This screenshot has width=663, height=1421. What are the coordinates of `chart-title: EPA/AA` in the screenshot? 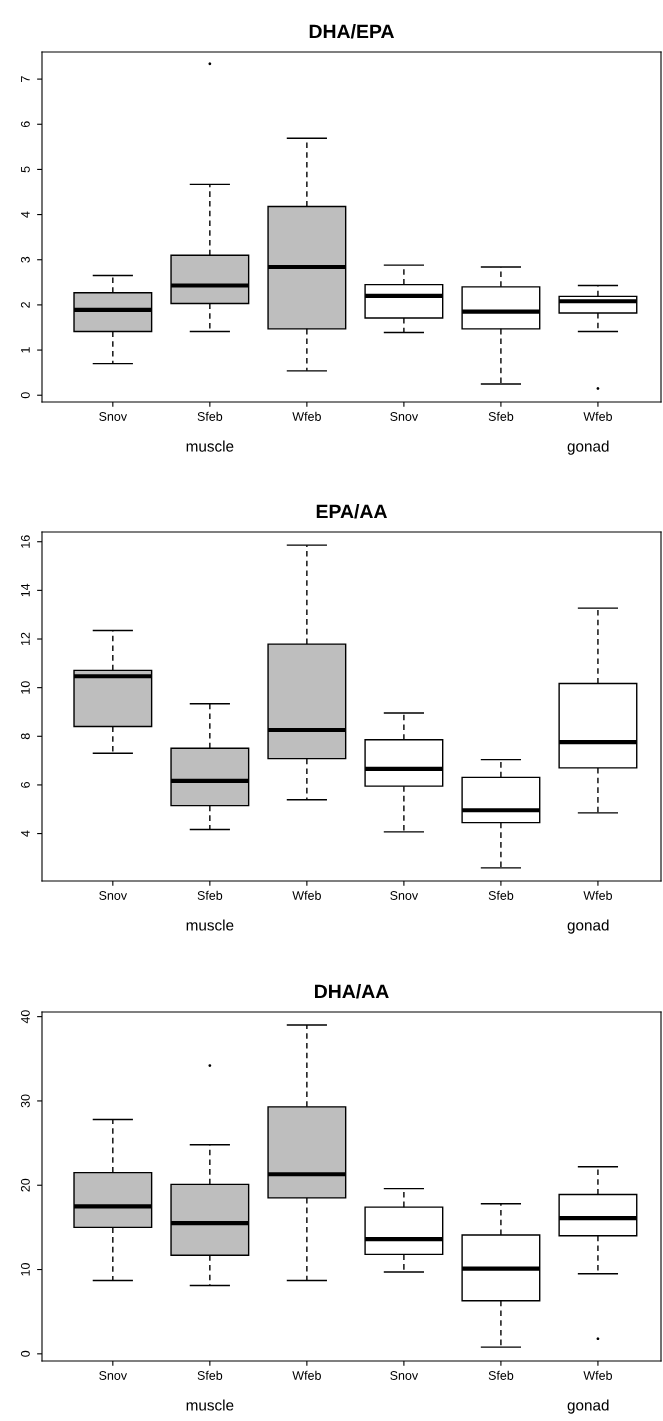 It's located at (351, 511).